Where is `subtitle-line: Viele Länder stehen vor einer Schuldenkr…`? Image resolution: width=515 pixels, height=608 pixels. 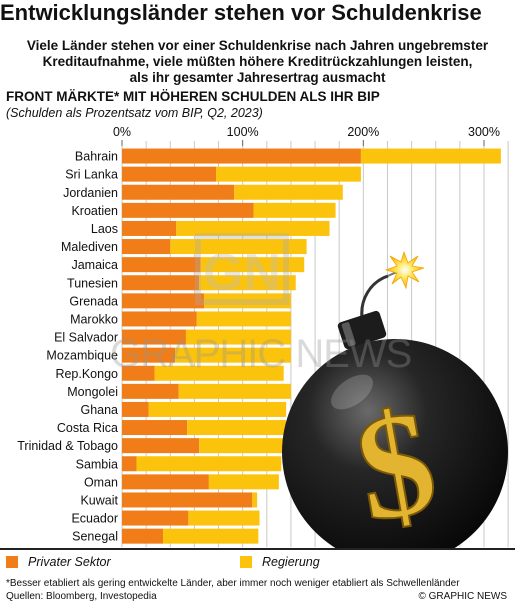 subtitle-line: Viele Länder stehen vor einer Schuldenkr… is located at coordinates (257, 45).